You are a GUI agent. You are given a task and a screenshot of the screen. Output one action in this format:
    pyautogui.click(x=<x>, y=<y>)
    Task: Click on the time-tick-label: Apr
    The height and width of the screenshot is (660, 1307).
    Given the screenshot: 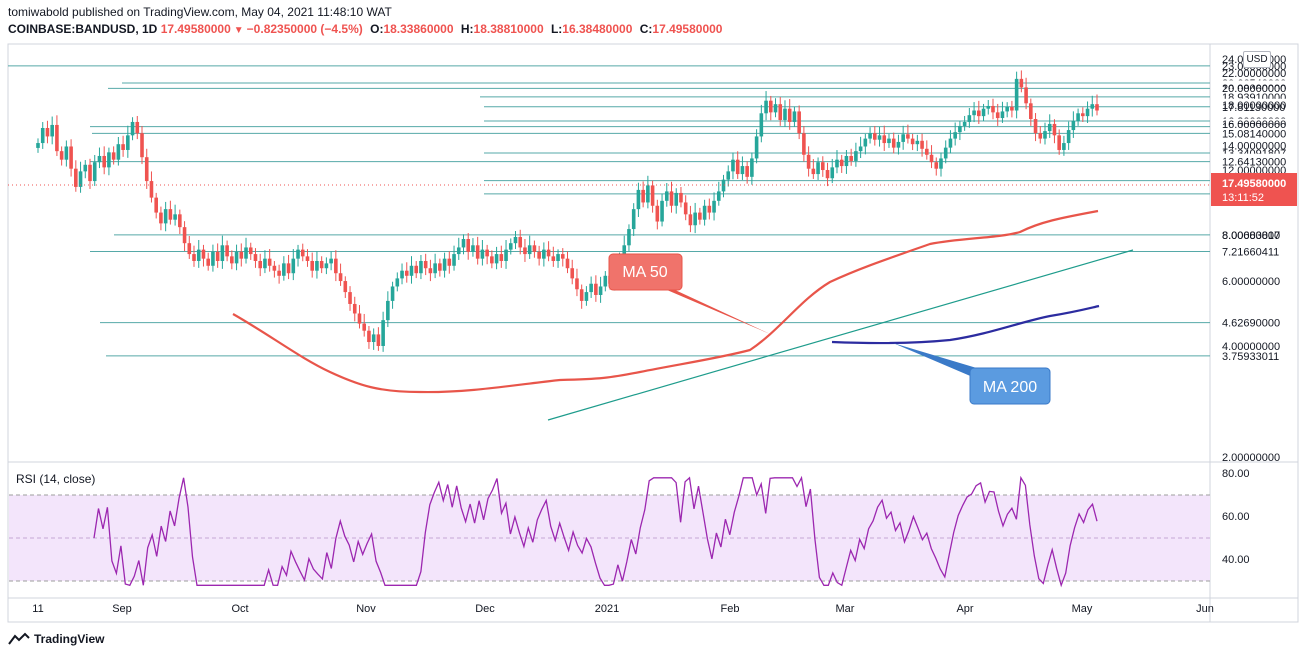 What is the action you would take?
    pyautogui.click(x=964, y=609)
    